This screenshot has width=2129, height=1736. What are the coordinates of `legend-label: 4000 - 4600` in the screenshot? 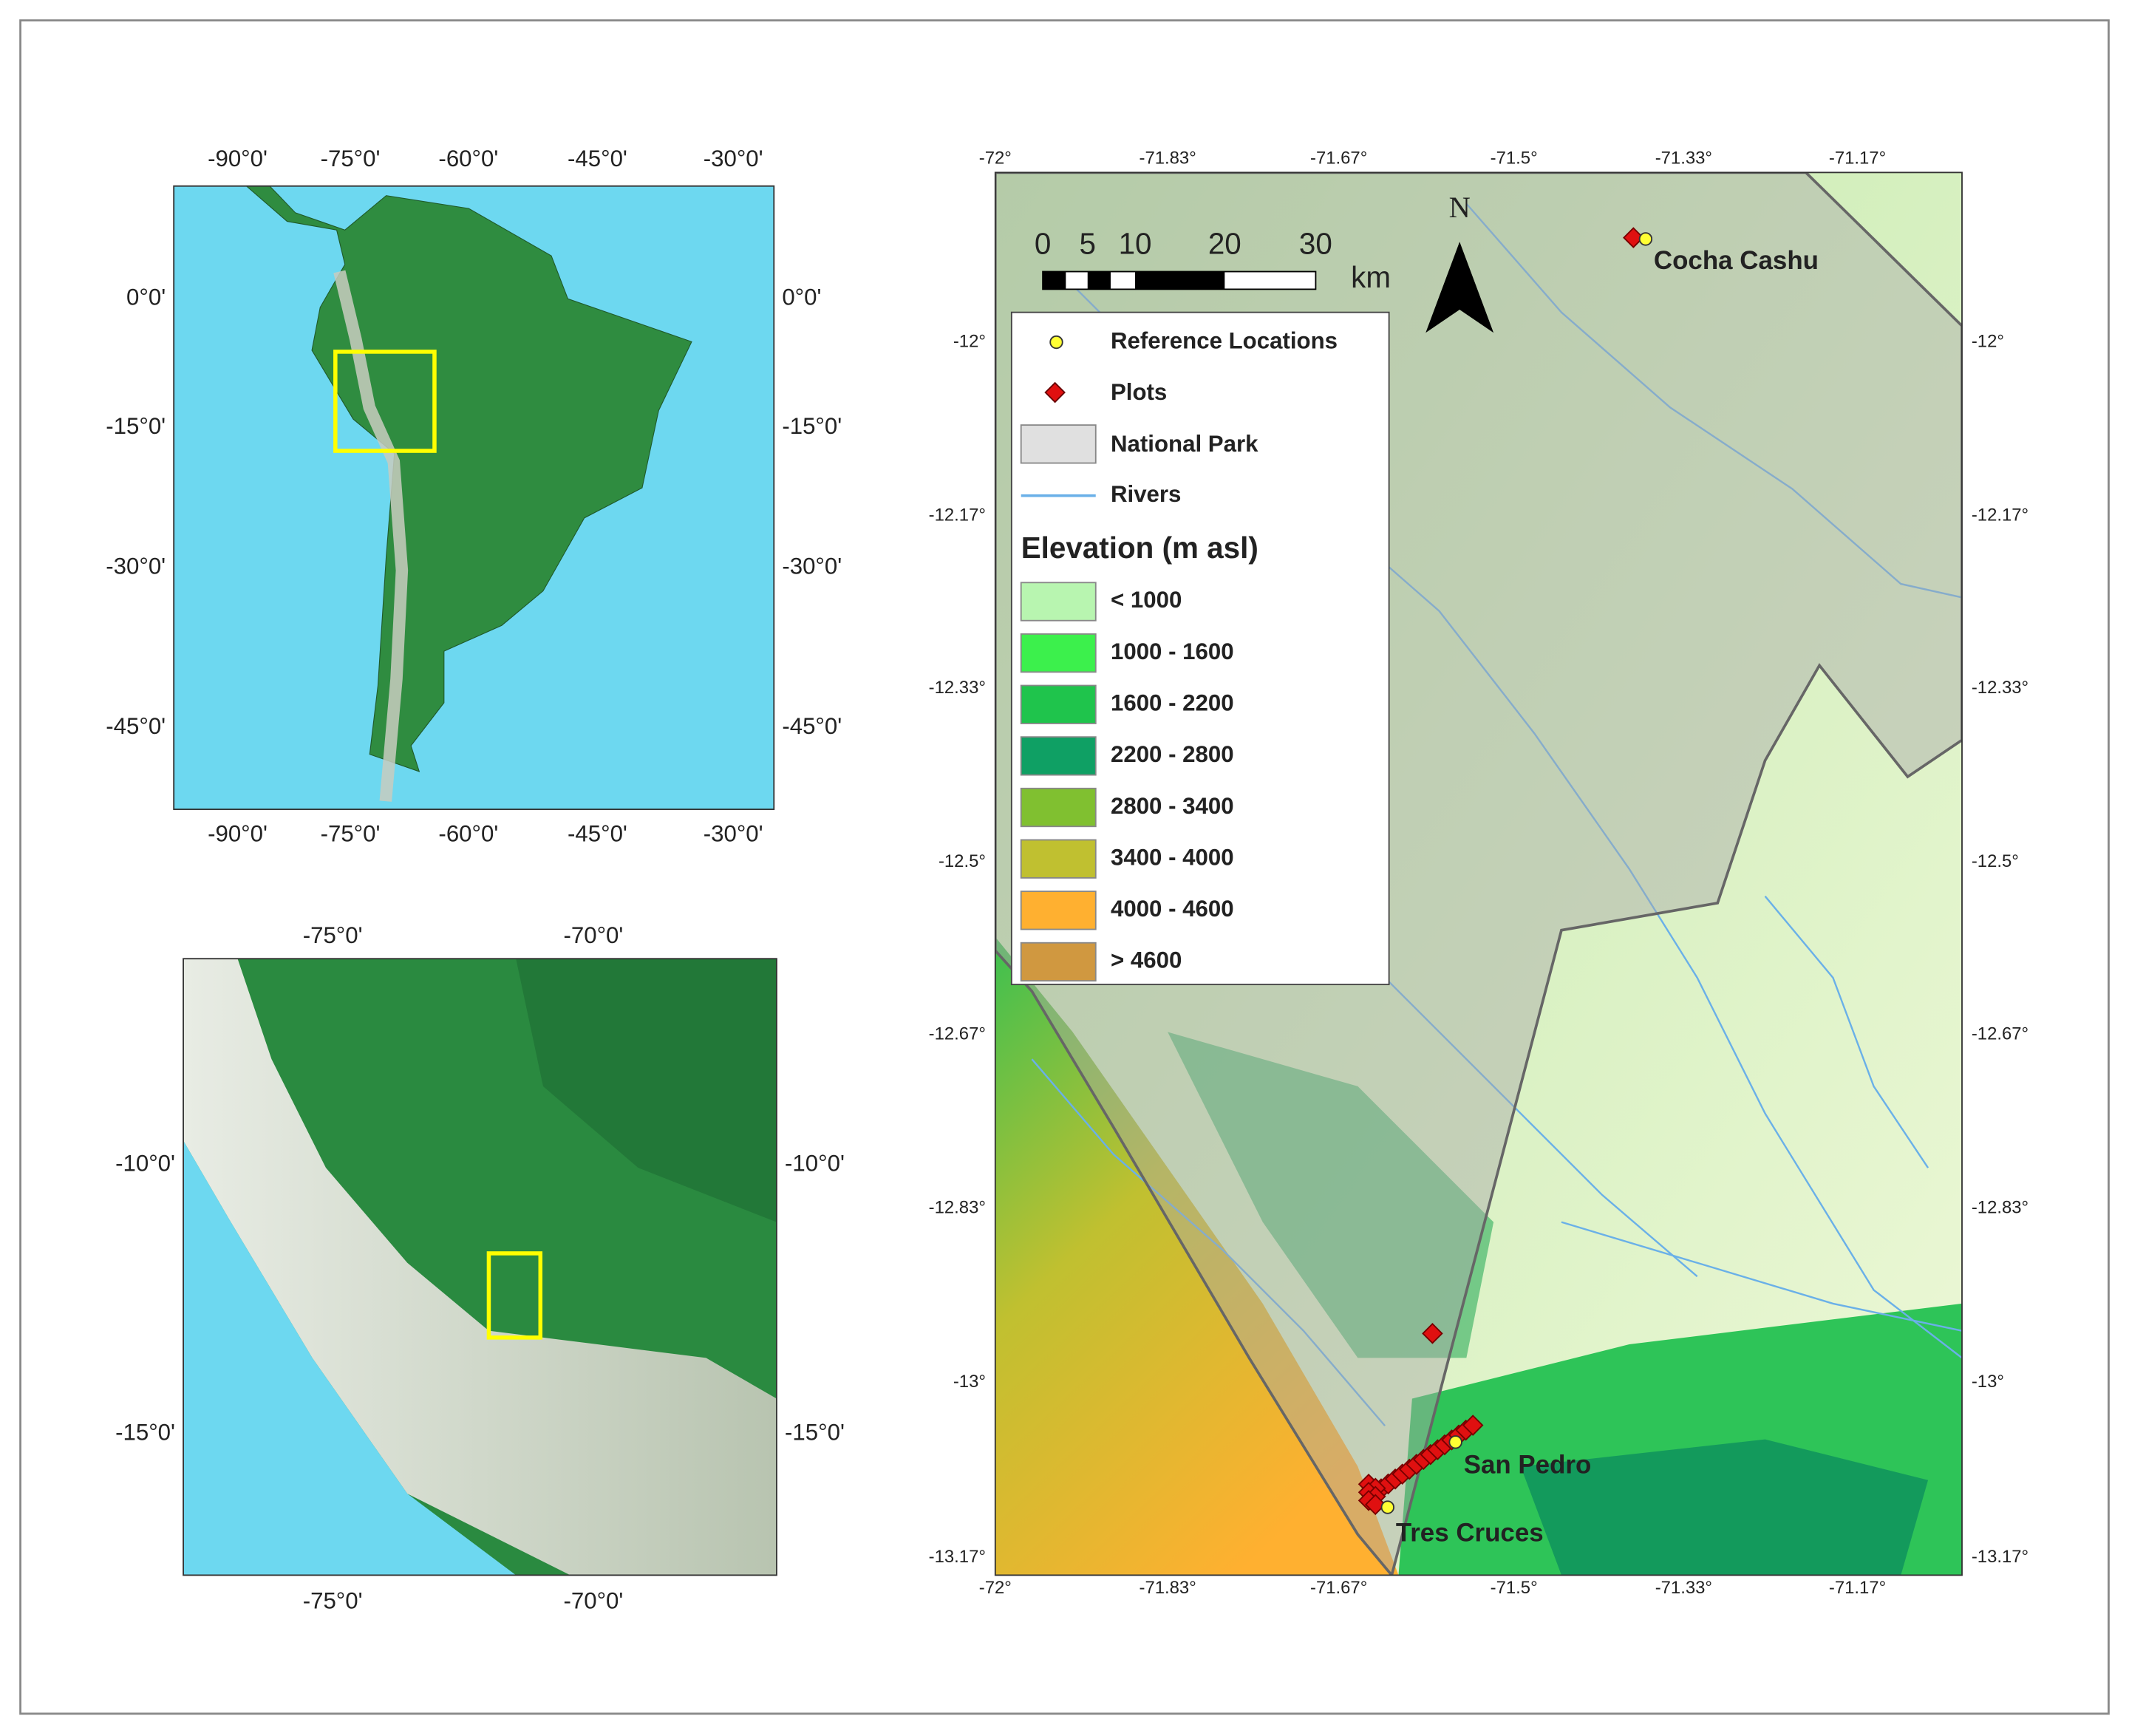 It's located at (1172, 909).